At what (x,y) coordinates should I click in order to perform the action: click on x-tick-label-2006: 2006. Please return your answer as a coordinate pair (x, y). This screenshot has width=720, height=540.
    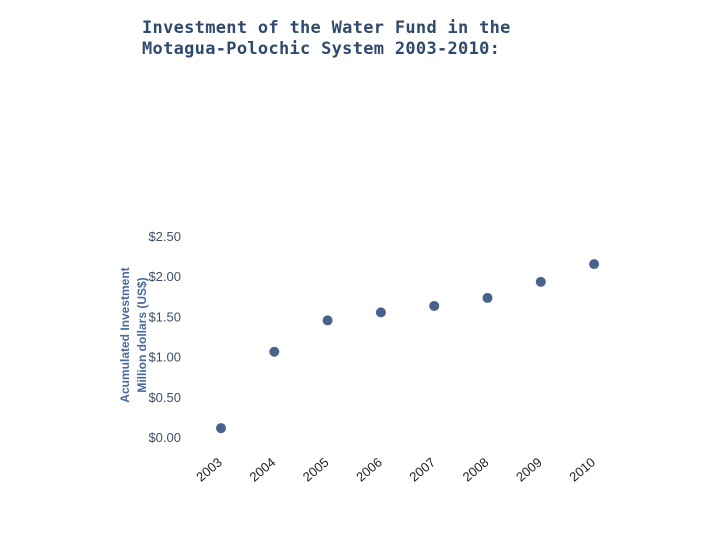
    Looking at the image, I should click on (369, 470).